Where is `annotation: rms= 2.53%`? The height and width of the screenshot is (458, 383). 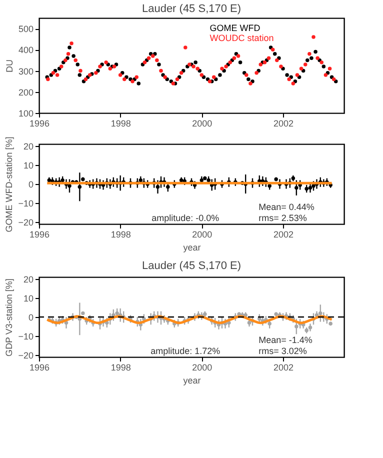
annotation: rms= 2.53% is located at coordinates (282, 218).